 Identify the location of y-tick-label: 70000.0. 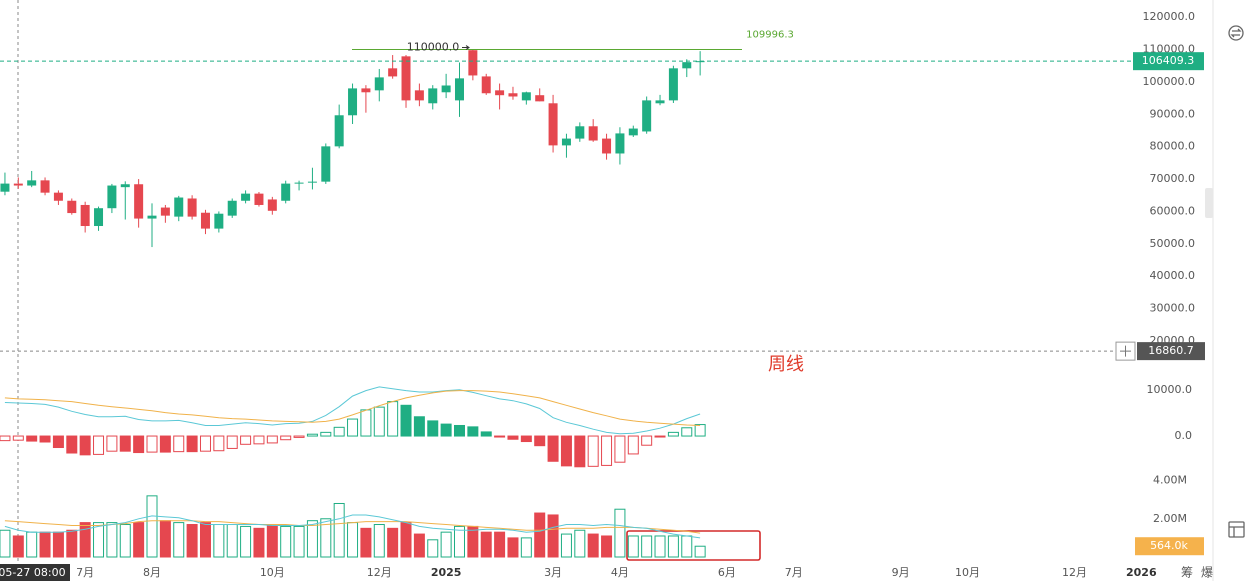
(1173, 178).